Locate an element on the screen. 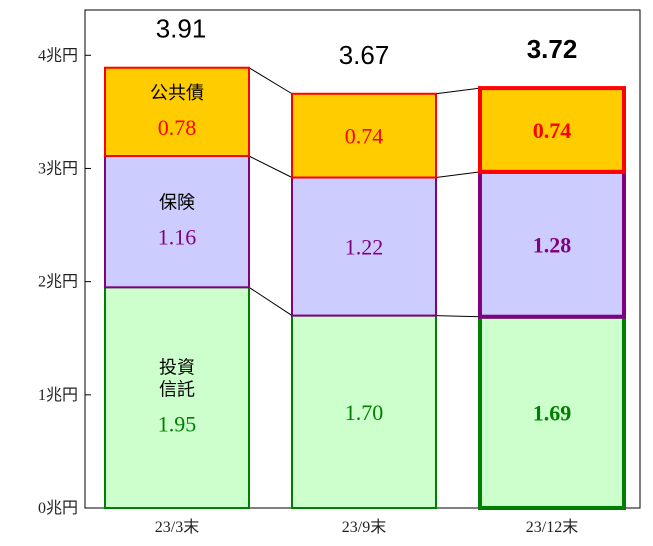 This screenshot has height=546, width=653. x-category-label: 23/9末 is located at coordinates (364, 527).